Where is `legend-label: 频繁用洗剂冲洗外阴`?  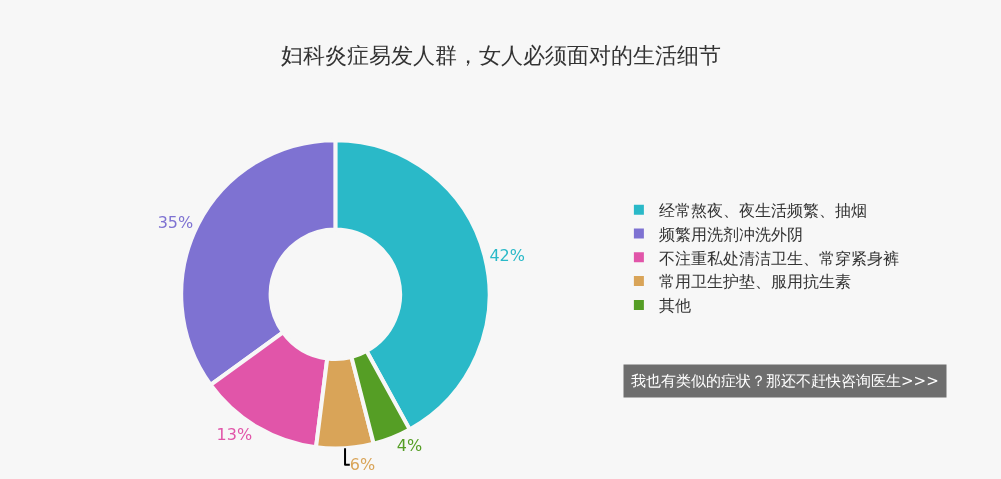
legend-label: 频繁用洗剂冲洗外阴 is located at coordinates (730, 234).